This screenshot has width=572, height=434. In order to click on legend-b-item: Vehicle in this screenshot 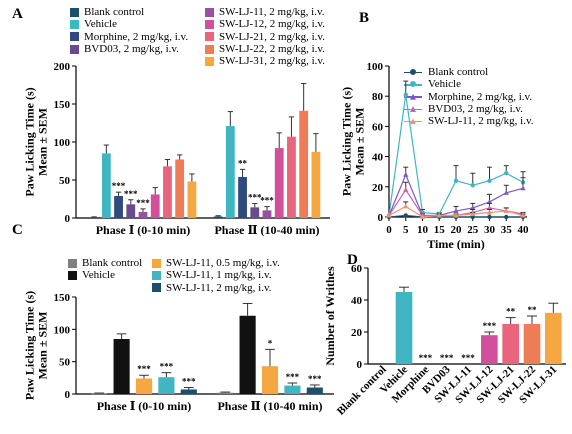, I will do `click(484, 84)`.